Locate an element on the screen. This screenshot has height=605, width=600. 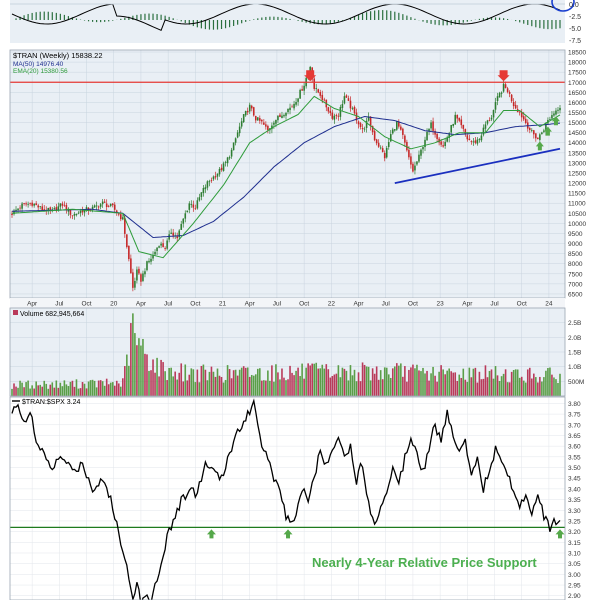
price-tick-label: 15000 is located at coordinates (577, 123).